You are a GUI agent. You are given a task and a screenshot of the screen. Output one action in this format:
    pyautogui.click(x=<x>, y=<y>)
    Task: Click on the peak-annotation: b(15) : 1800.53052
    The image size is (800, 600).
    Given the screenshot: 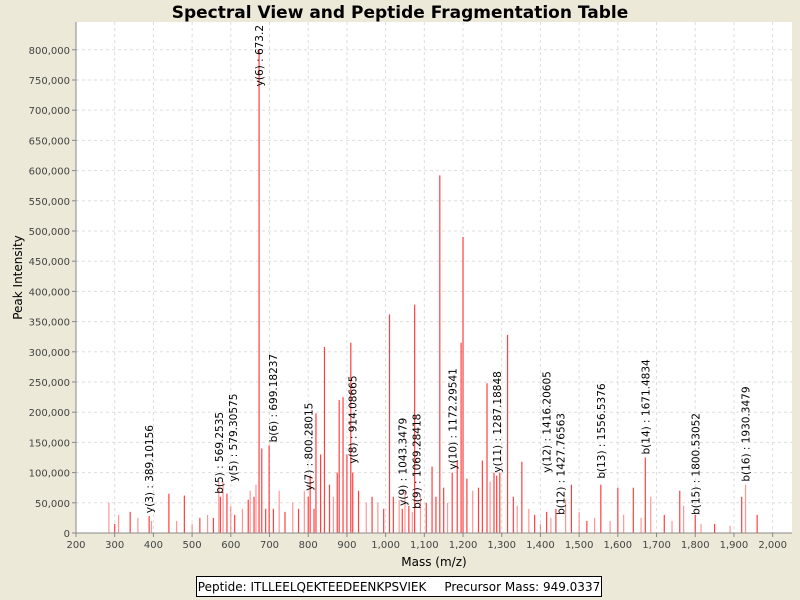 What is the action you would take?
    pyautogui.click(x=696, y=464)
    